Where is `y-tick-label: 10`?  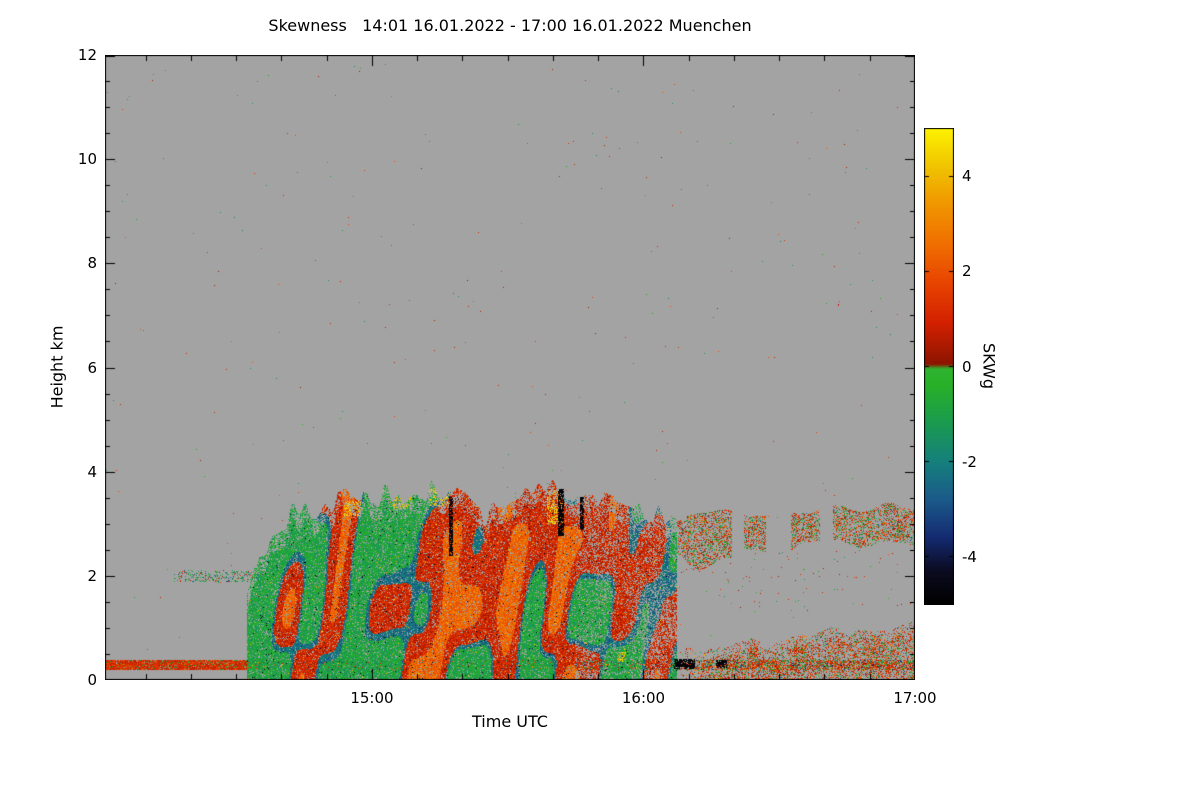
y-tick-label: 10 is located at coordinates (87, 159).